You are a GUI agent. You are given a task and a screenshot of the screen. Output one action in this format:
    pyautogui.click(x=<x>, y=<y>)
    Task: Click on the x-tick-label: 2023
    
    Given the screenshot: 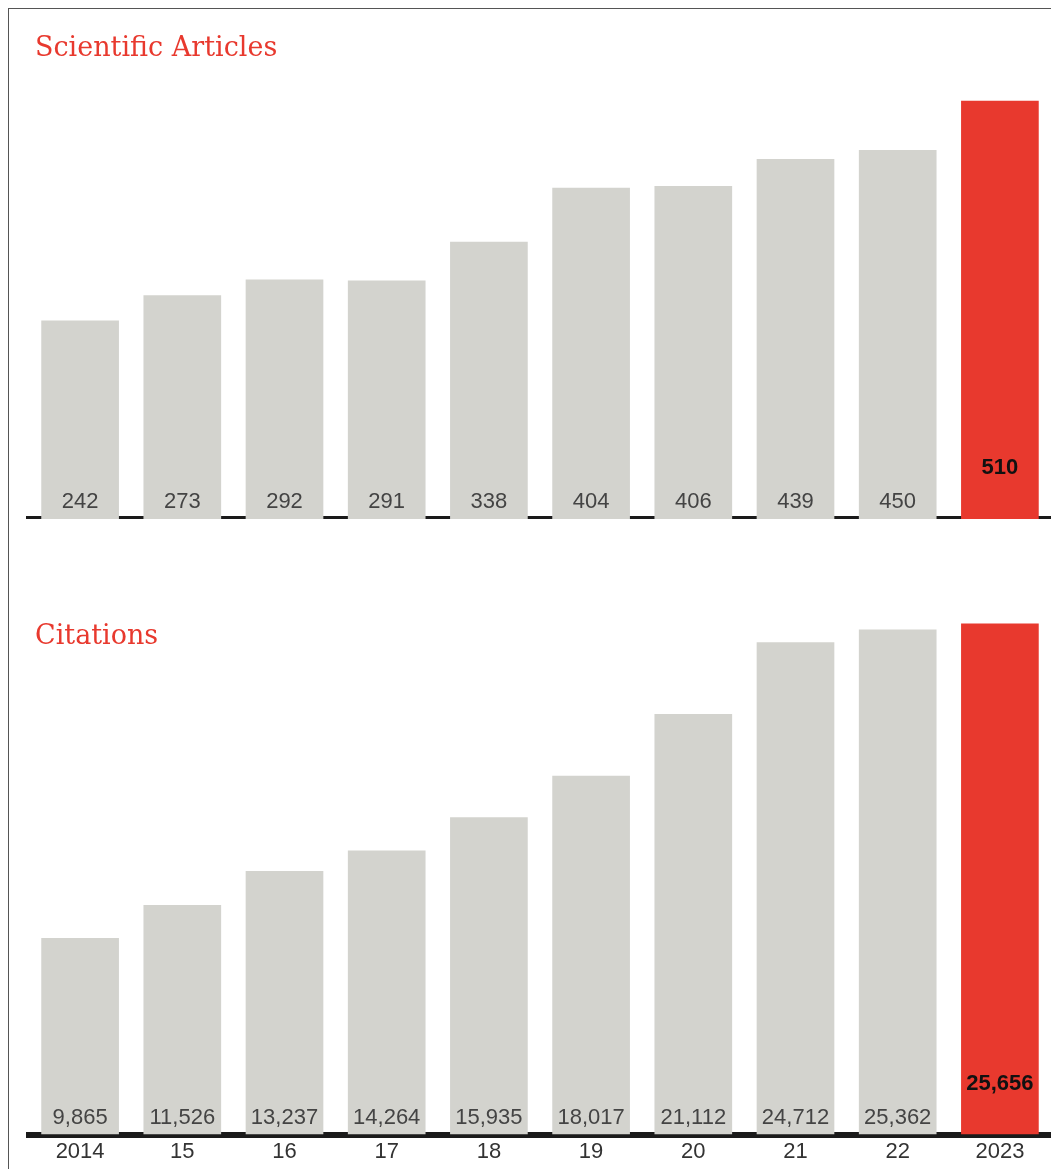 What is the action you would take?
    pyautogui.click(x=1000, y=1150)
    